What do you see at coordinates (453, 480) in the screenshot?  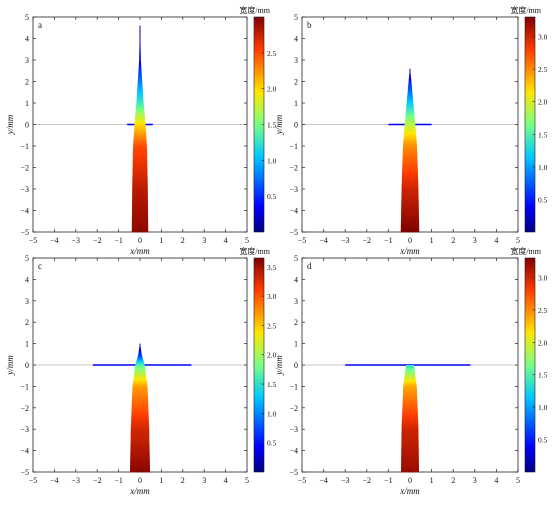 I see `x-tick-label: 2` at bounding box center [453, 480].